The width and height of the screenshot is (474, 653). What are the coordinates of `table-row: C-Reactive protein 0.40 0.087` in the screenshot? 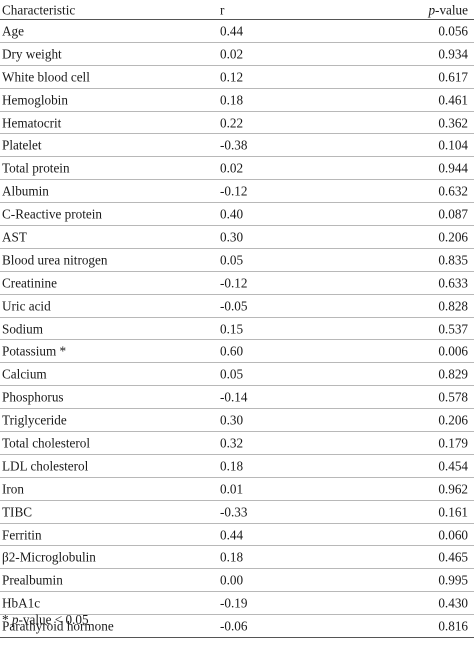 It's located at (237, 215).